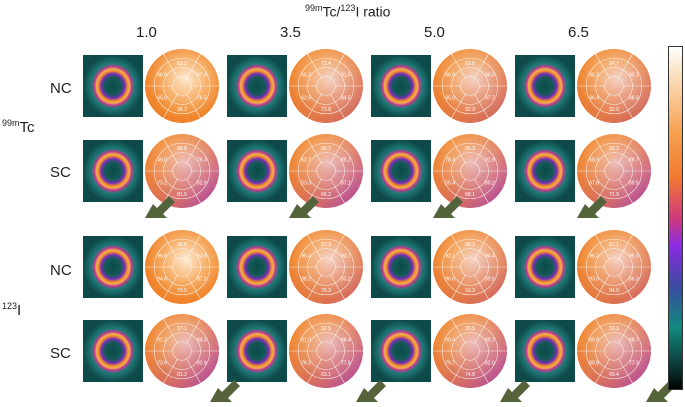  I want to click on polar-segment-value: 88.4, so click(346, 341).